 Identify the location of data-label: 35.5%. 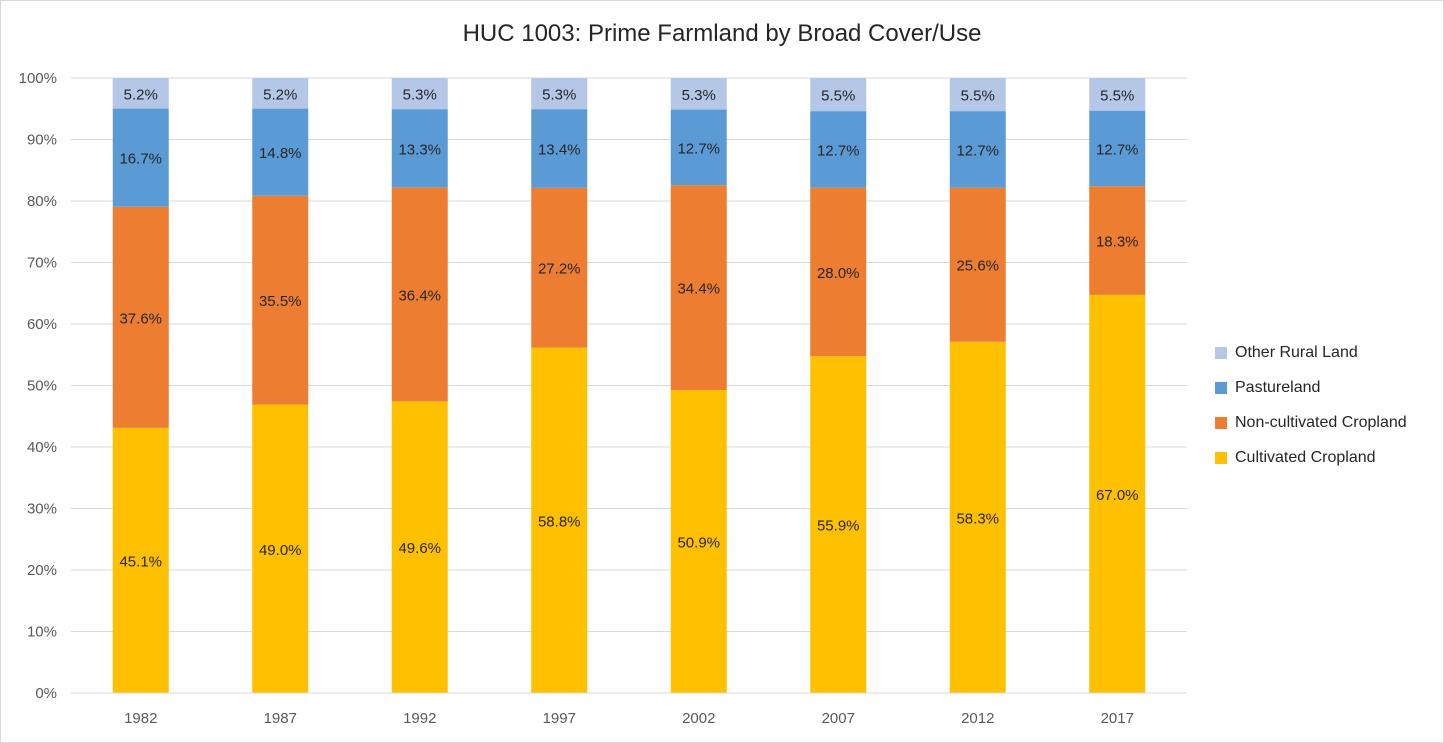
(280, 301).